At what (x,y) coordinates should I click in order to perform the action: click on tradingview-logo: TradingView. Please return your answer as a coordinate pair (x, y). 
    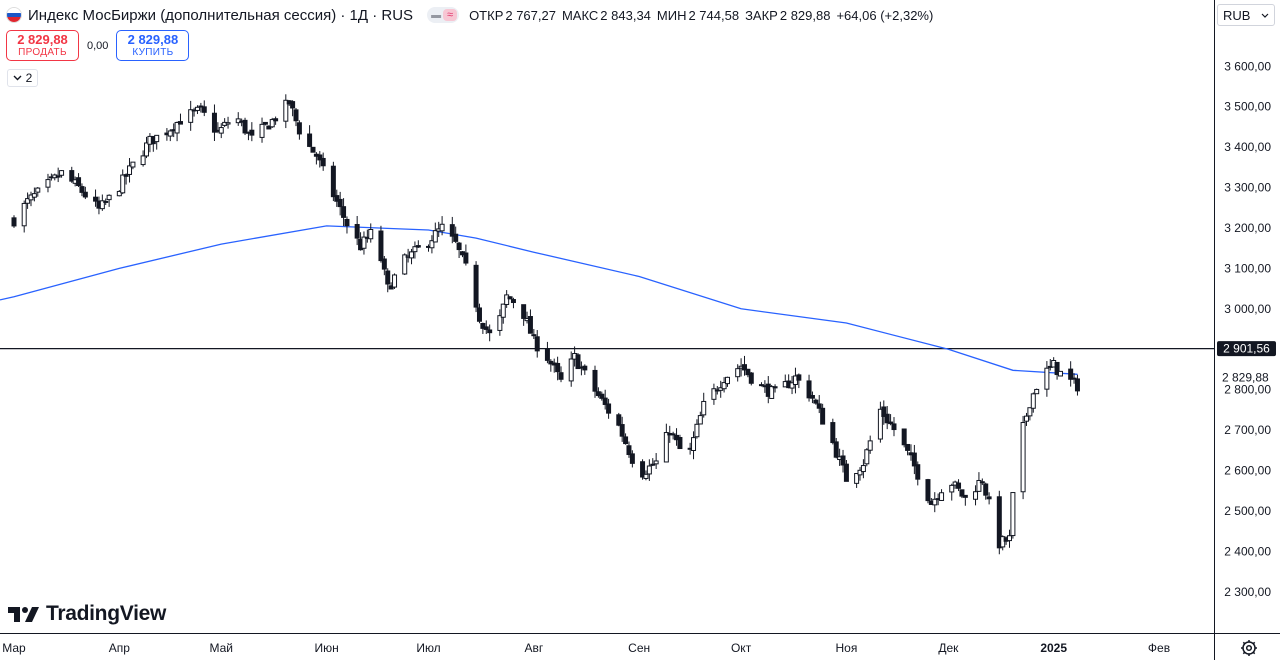
    Looking at the image, I should click on (87, 614).